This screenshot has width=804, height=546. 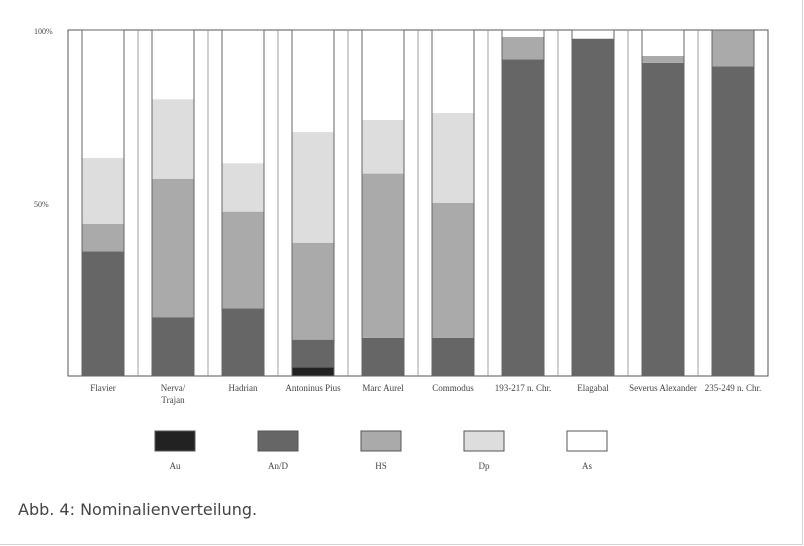 I want to click on bar-outline-193-217-n-chr, so click(x=523, y=203).